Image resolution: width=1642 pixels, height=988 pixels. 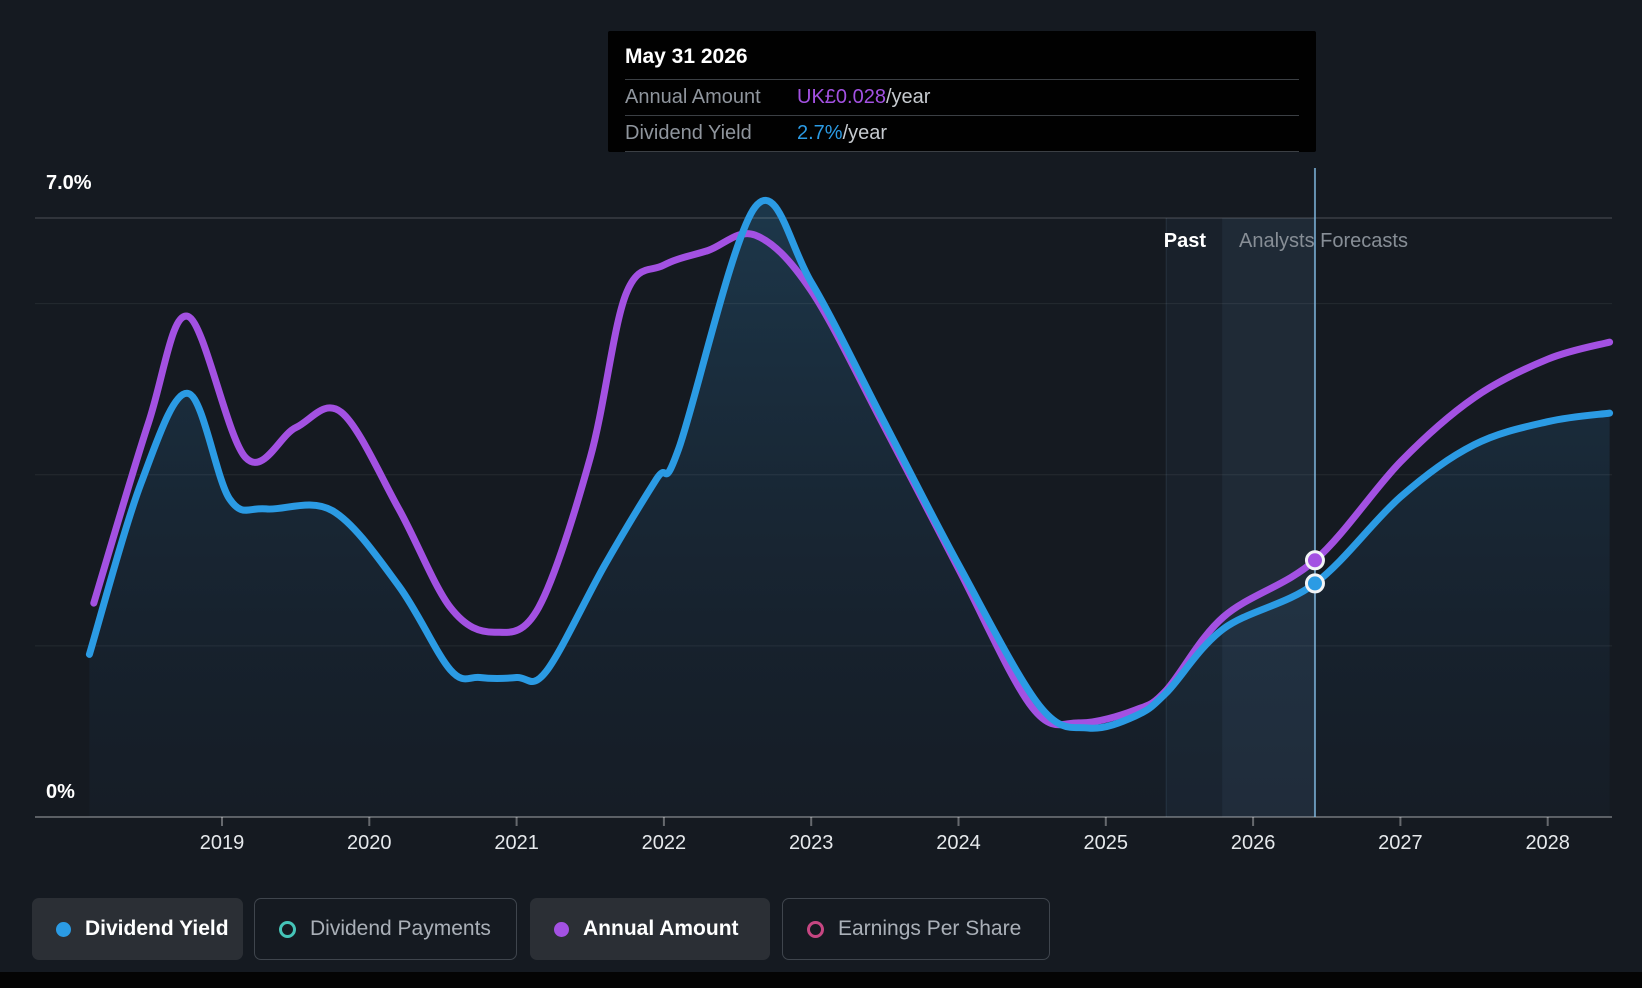 I want to click on tooltip-value: UK£0.028, so click(x=841, y=97).